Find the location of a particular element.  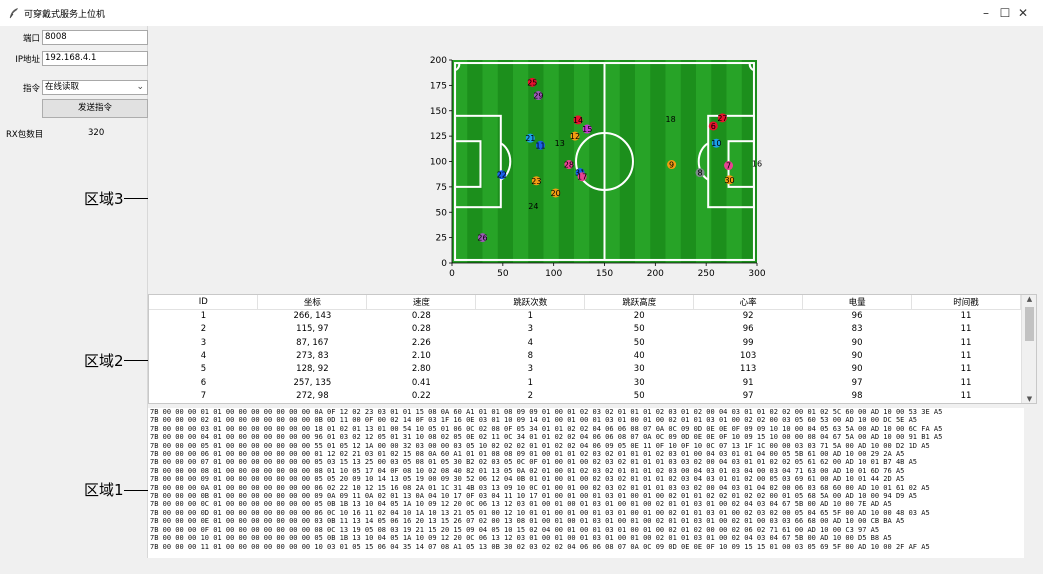

table-cell: 7 is located at coordinates (203, 395).